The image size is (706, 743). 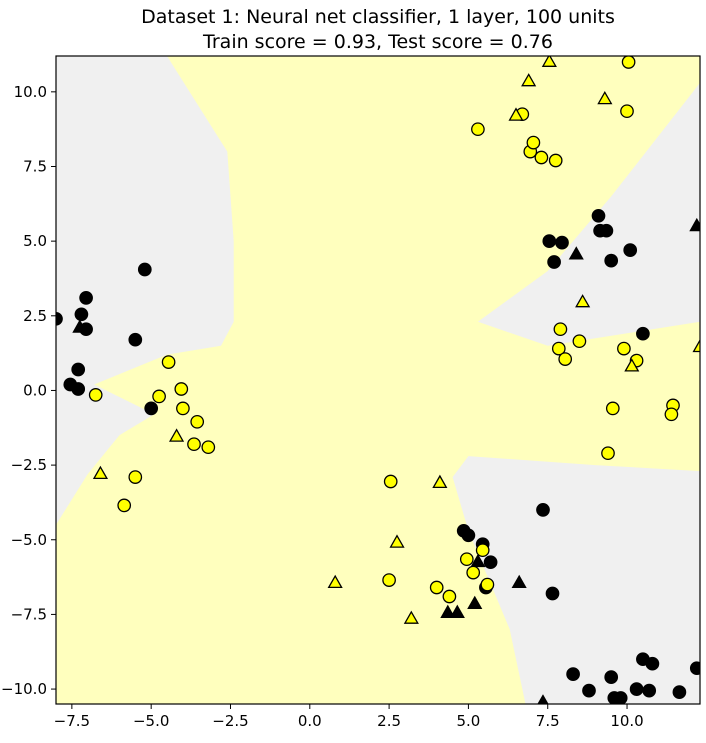 What do you see at coordinates (24, 689) in the screenshot?
I see `y-tick-label: −10.0` at bounding box center [24, 689].